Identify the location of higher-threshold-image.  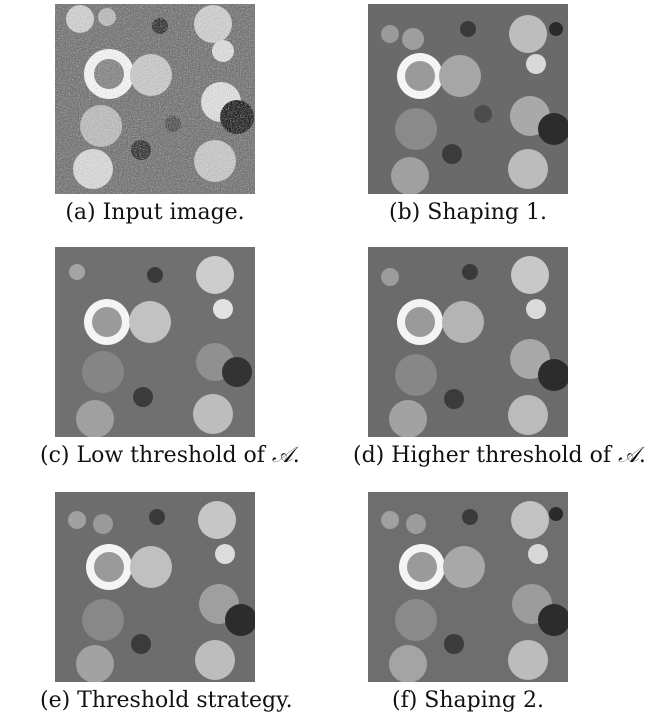
(468, 342).